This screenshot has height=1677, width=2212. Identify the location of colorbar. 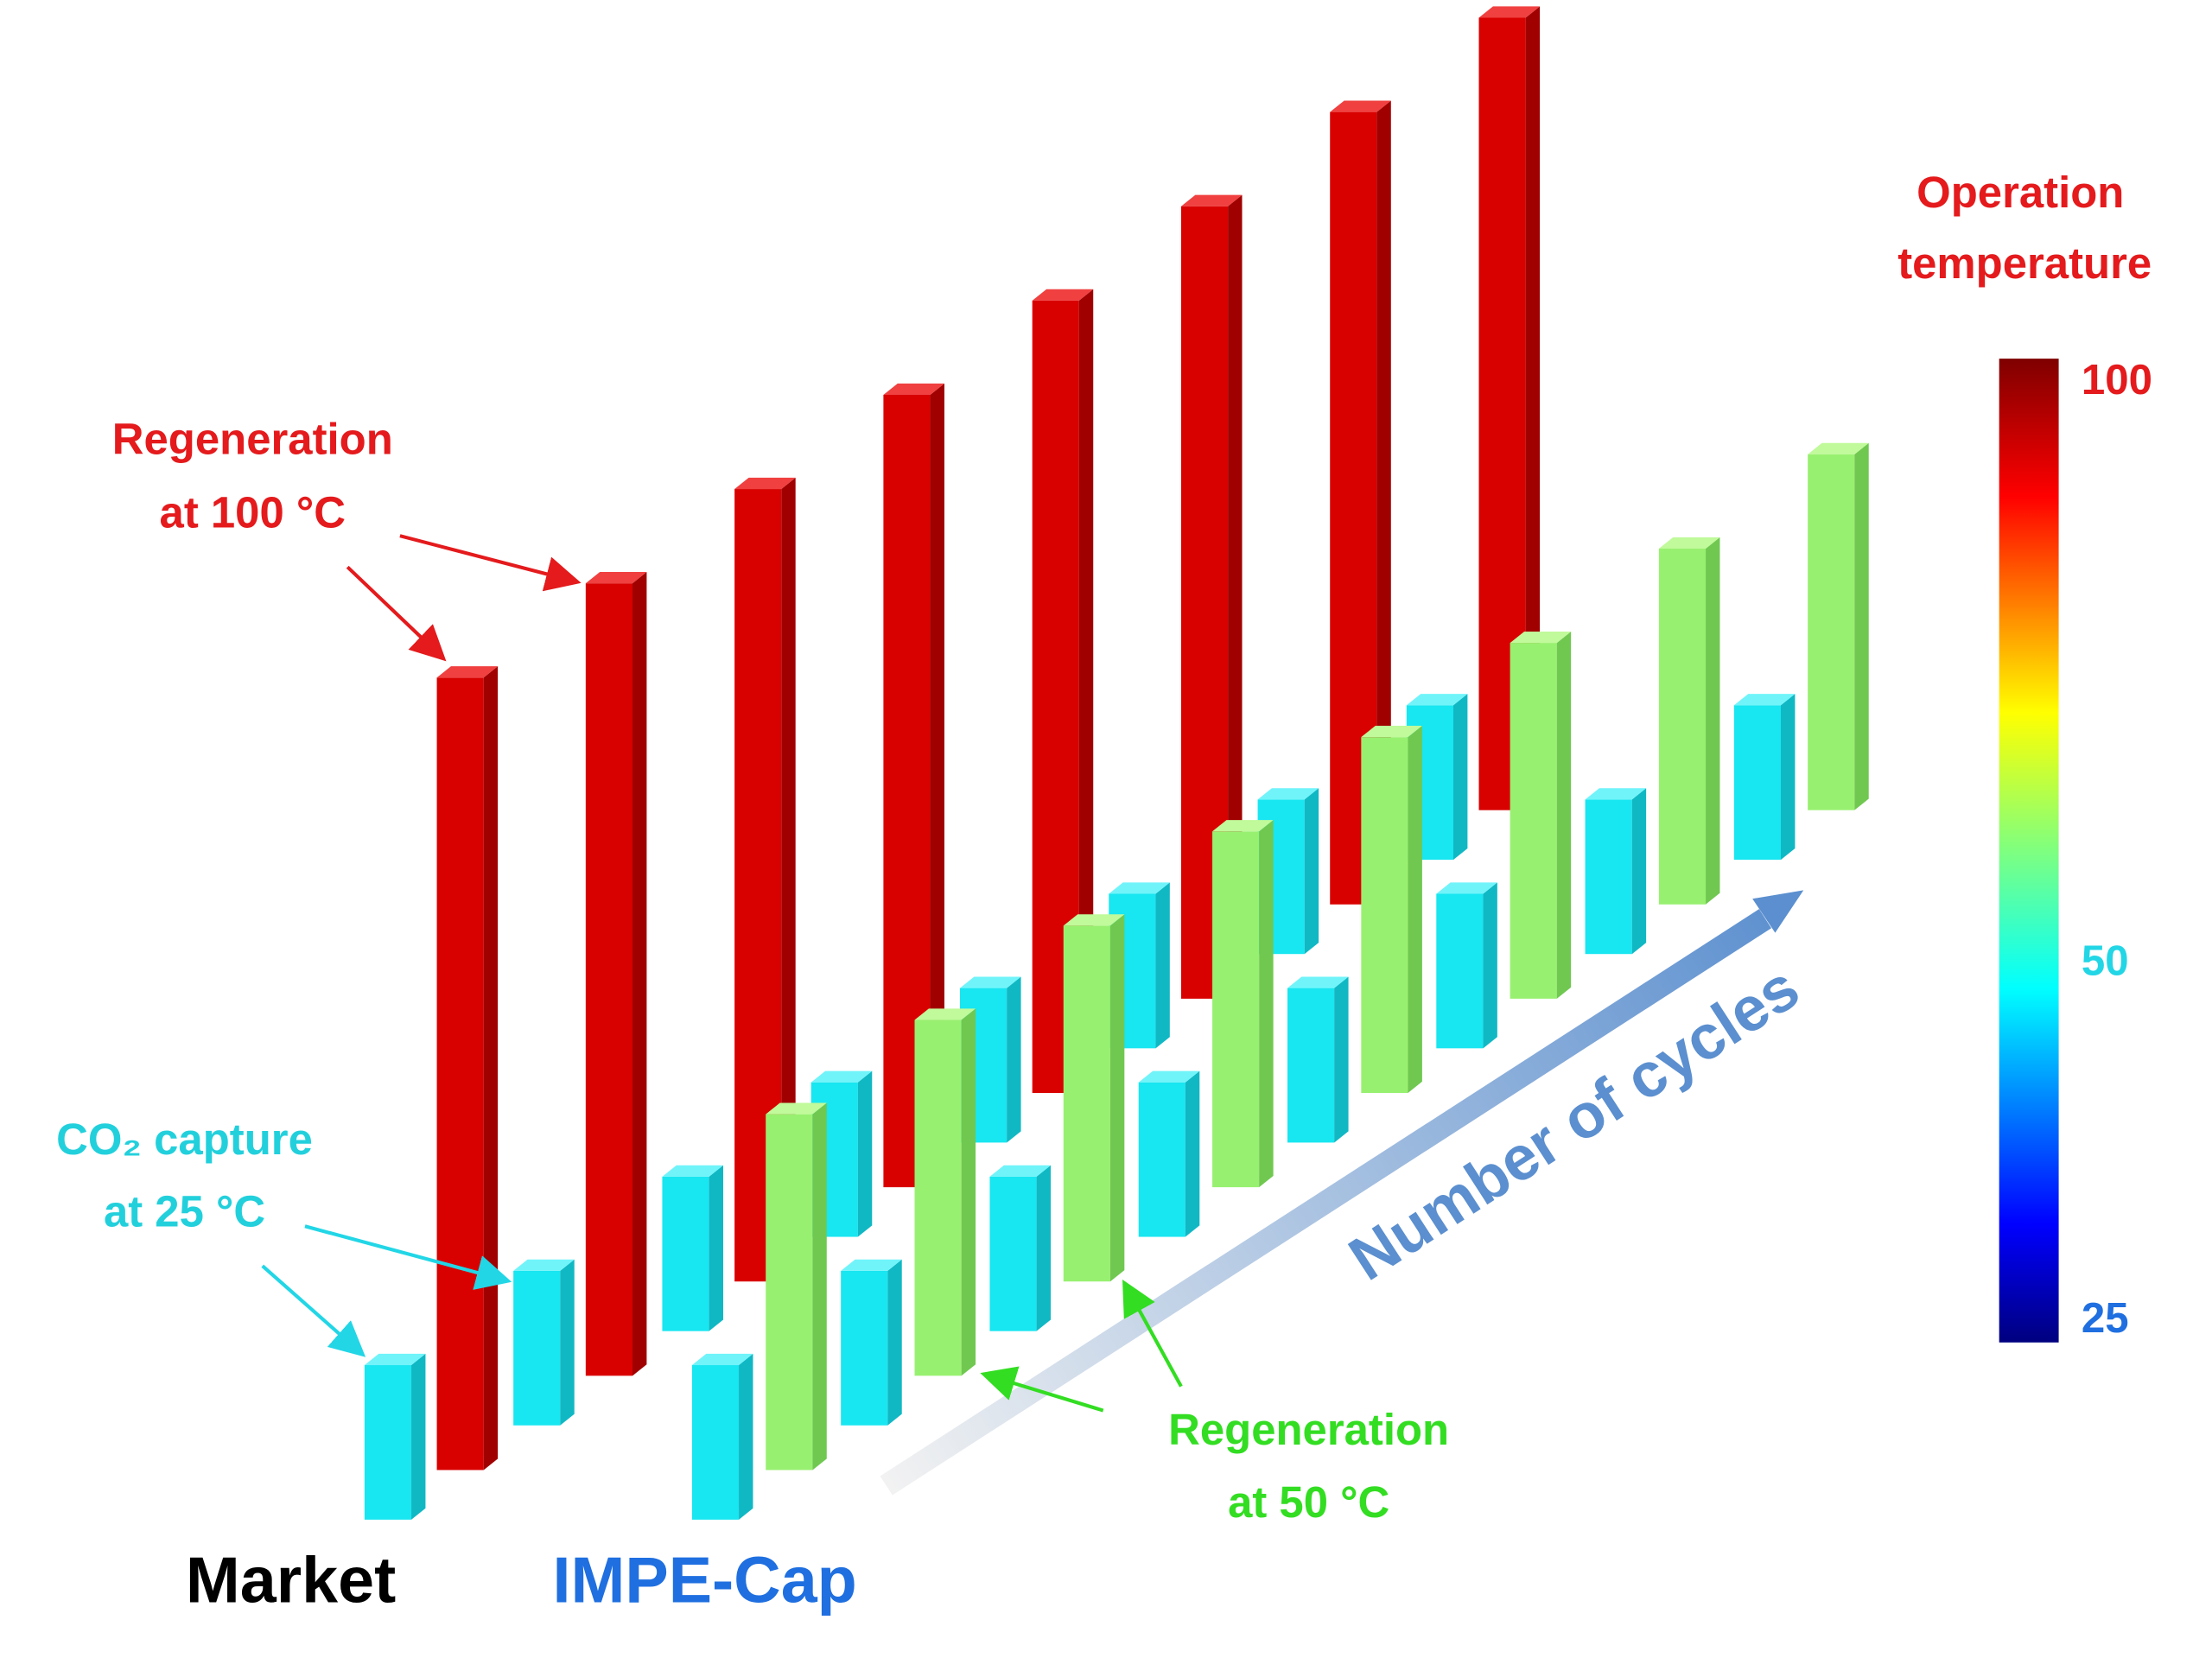
(2029, 851).